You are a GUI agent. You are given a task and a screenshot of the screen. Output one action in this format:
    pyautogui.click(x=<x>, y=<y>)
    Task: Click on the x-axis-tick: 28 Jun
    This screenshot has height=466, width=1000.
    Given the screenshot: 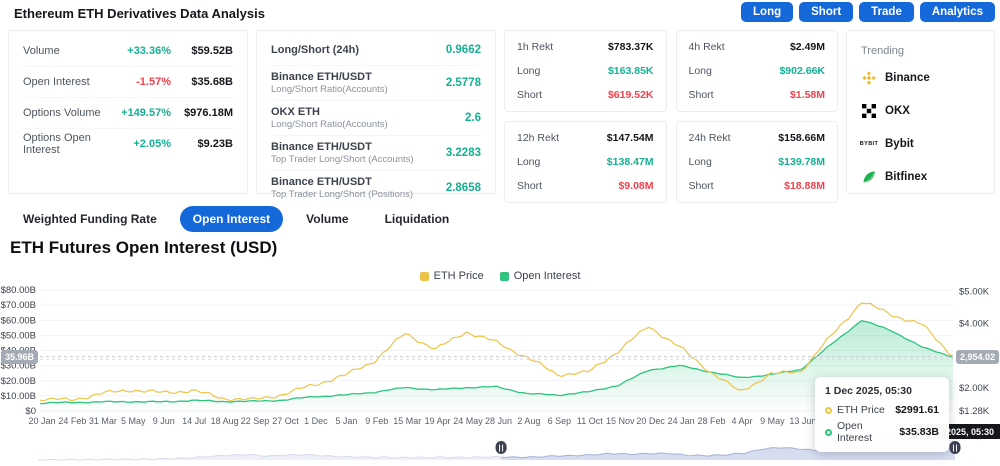 What is the action you would take?
    pyautogui.click(x=498, y=421)
    